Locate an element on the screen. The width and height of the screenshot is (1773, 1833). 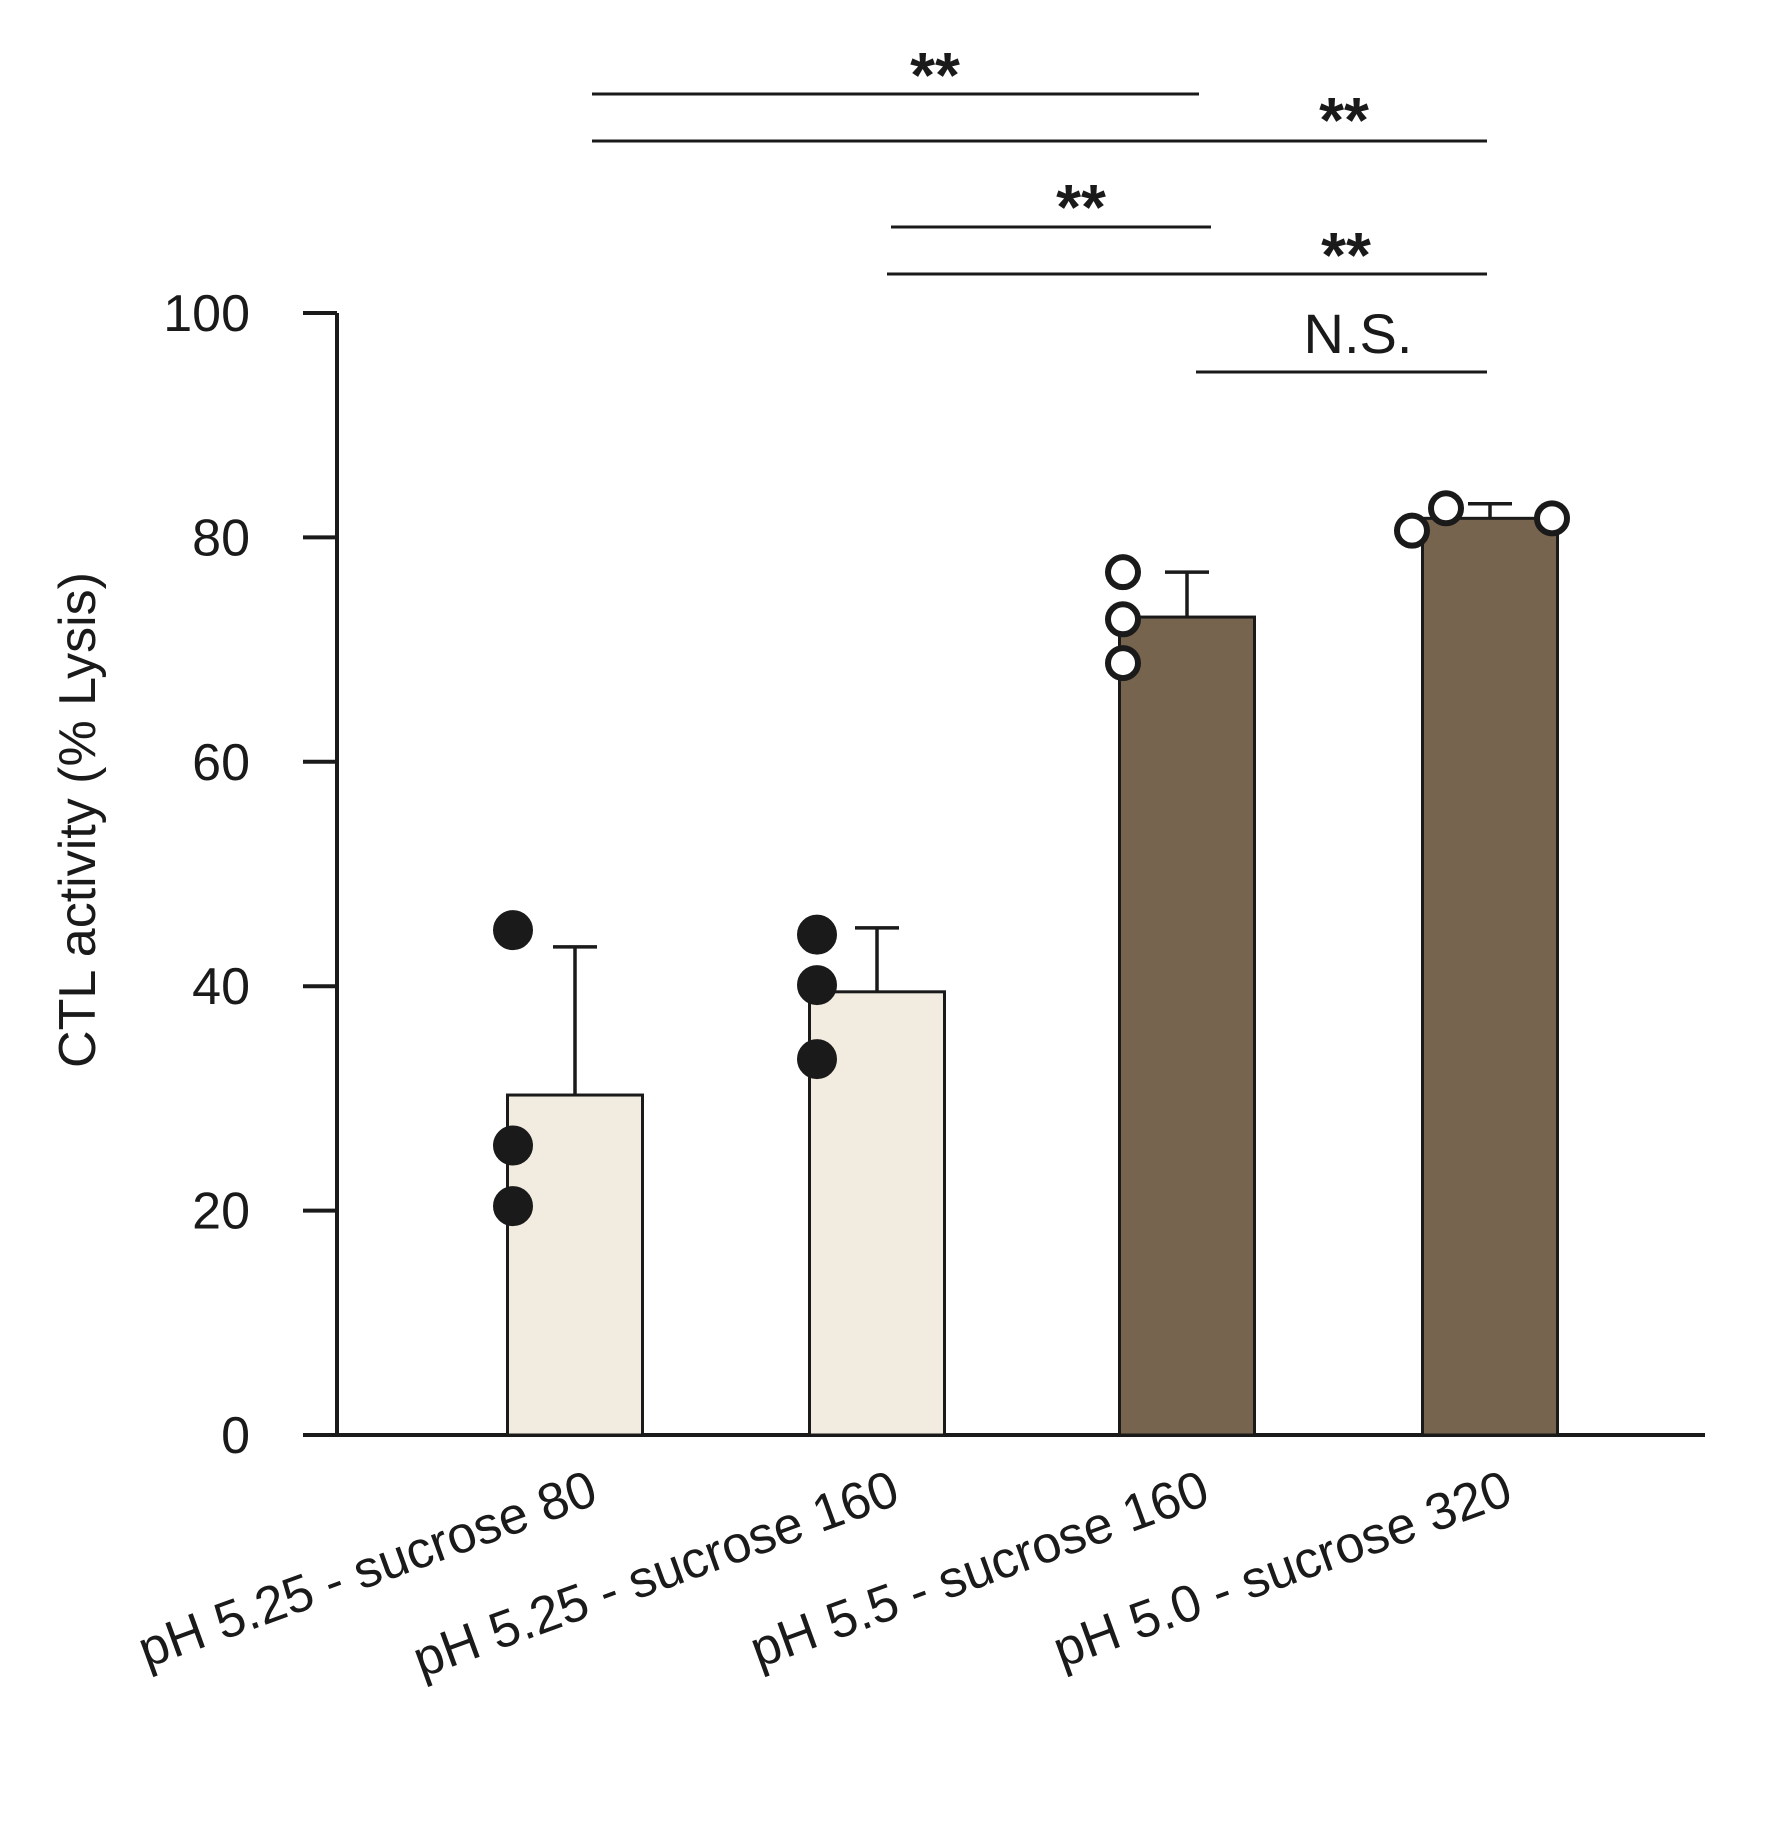
y-tick-label: 40 is located at coordinates (221, 987).